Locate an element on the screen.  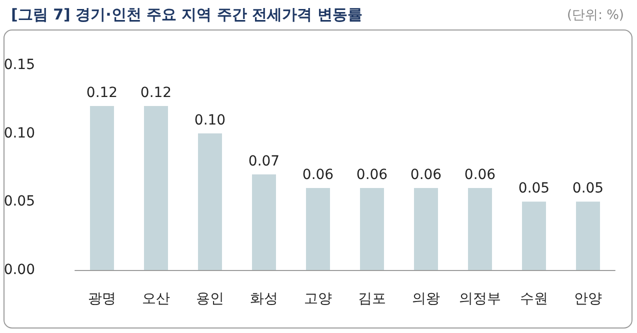
y-tick-label: 0.00 is located at coordinates (19, 270).